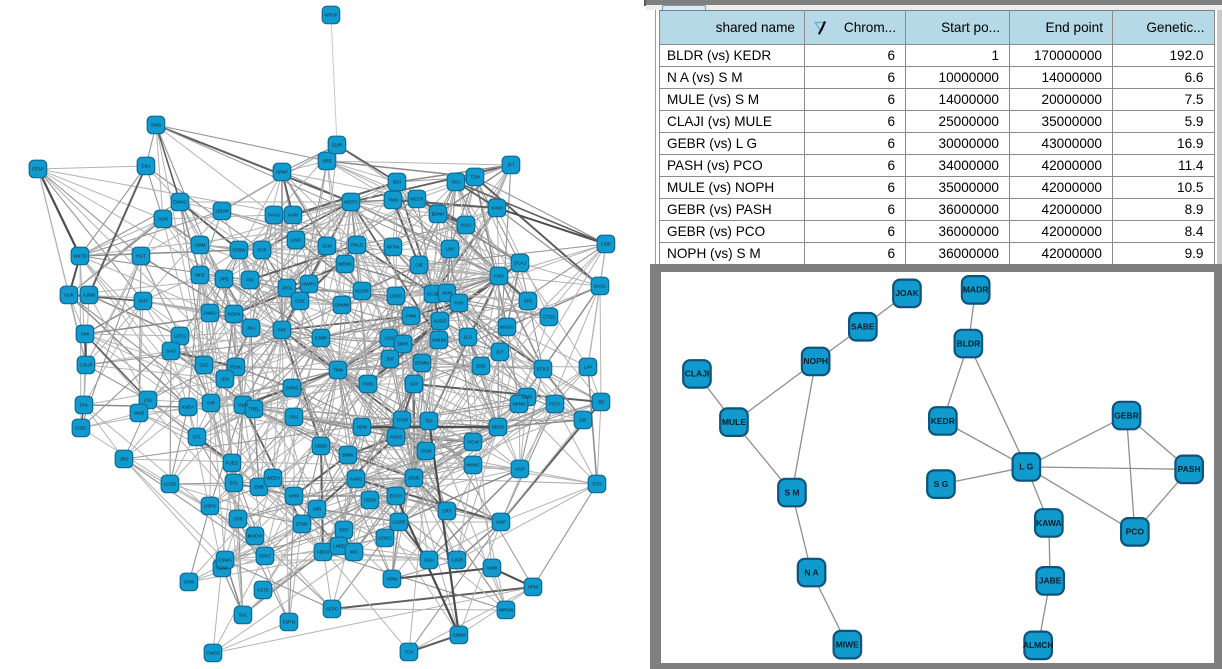 Image resolution: width=1222 pixels, height=669 pixels. I want to click on svg-text: CDEL, so click(81, 428).